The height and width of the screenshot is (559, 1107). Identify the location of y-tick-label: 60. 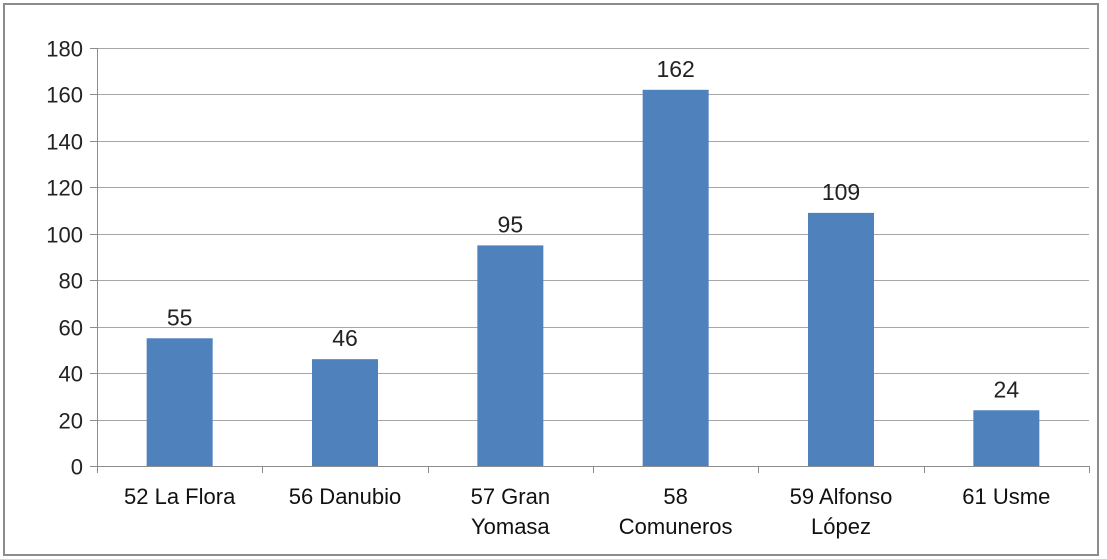
(71, 328).